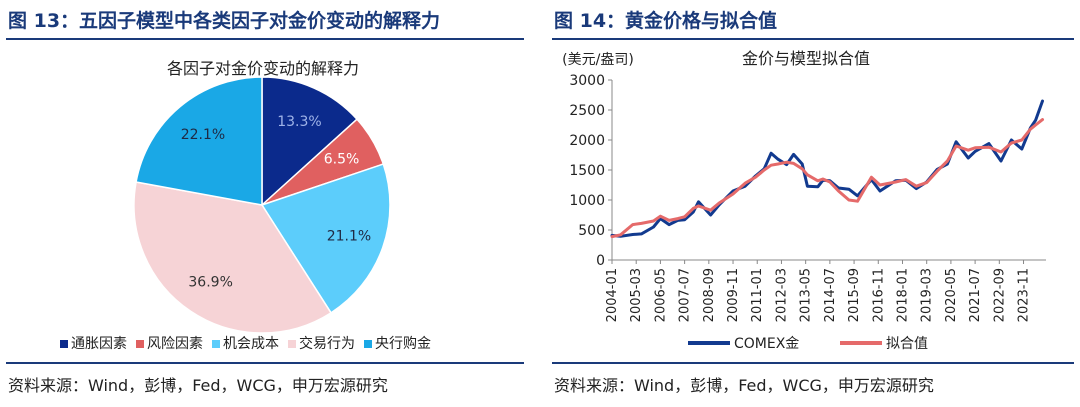  Describe the element at coordinates (685, 295) in the screenshot. I see `x-tick-label: 2007-07` at that location.